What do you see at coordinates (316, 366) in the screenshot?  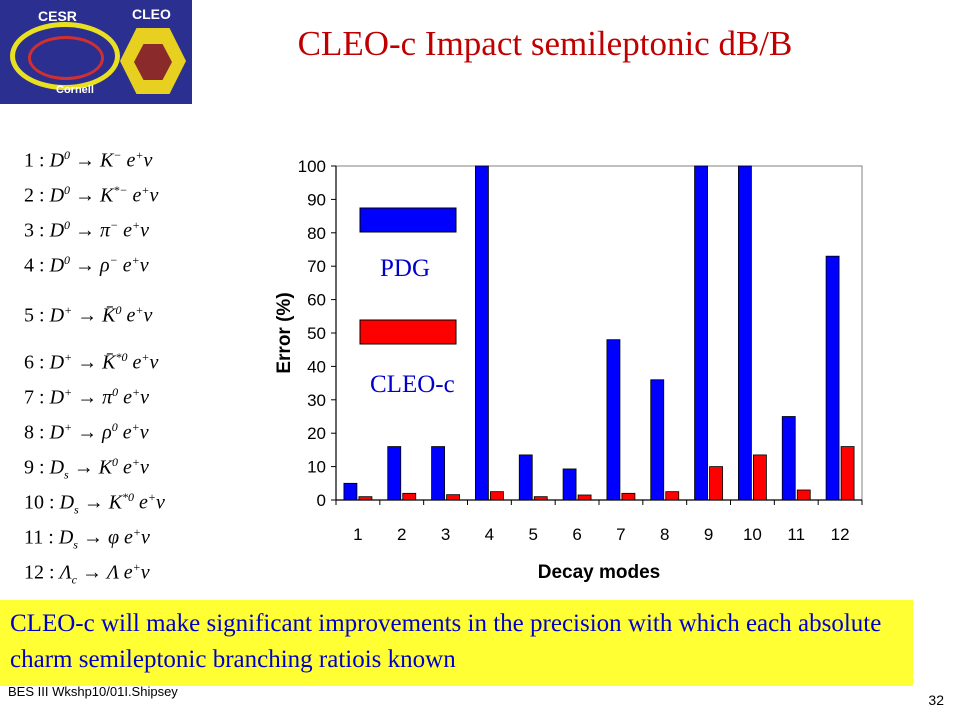 I see `y-tick-label: 40` at bounding box center [316, 366].